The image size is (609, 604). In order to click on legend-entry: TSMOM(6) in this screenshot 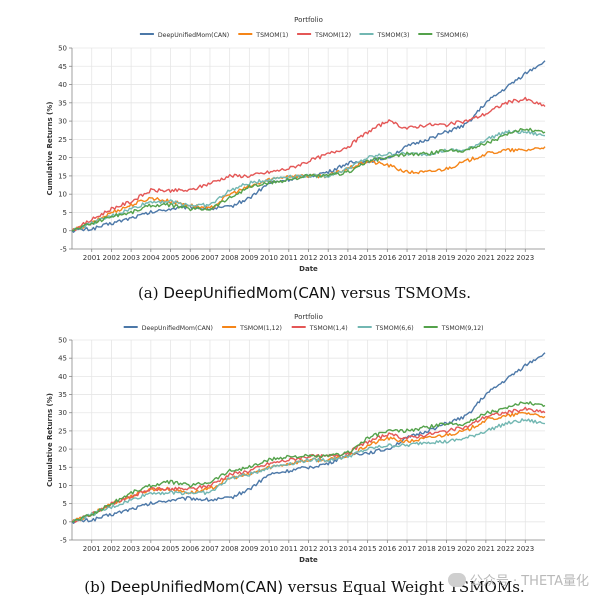, I will do `click(443, 35)`.